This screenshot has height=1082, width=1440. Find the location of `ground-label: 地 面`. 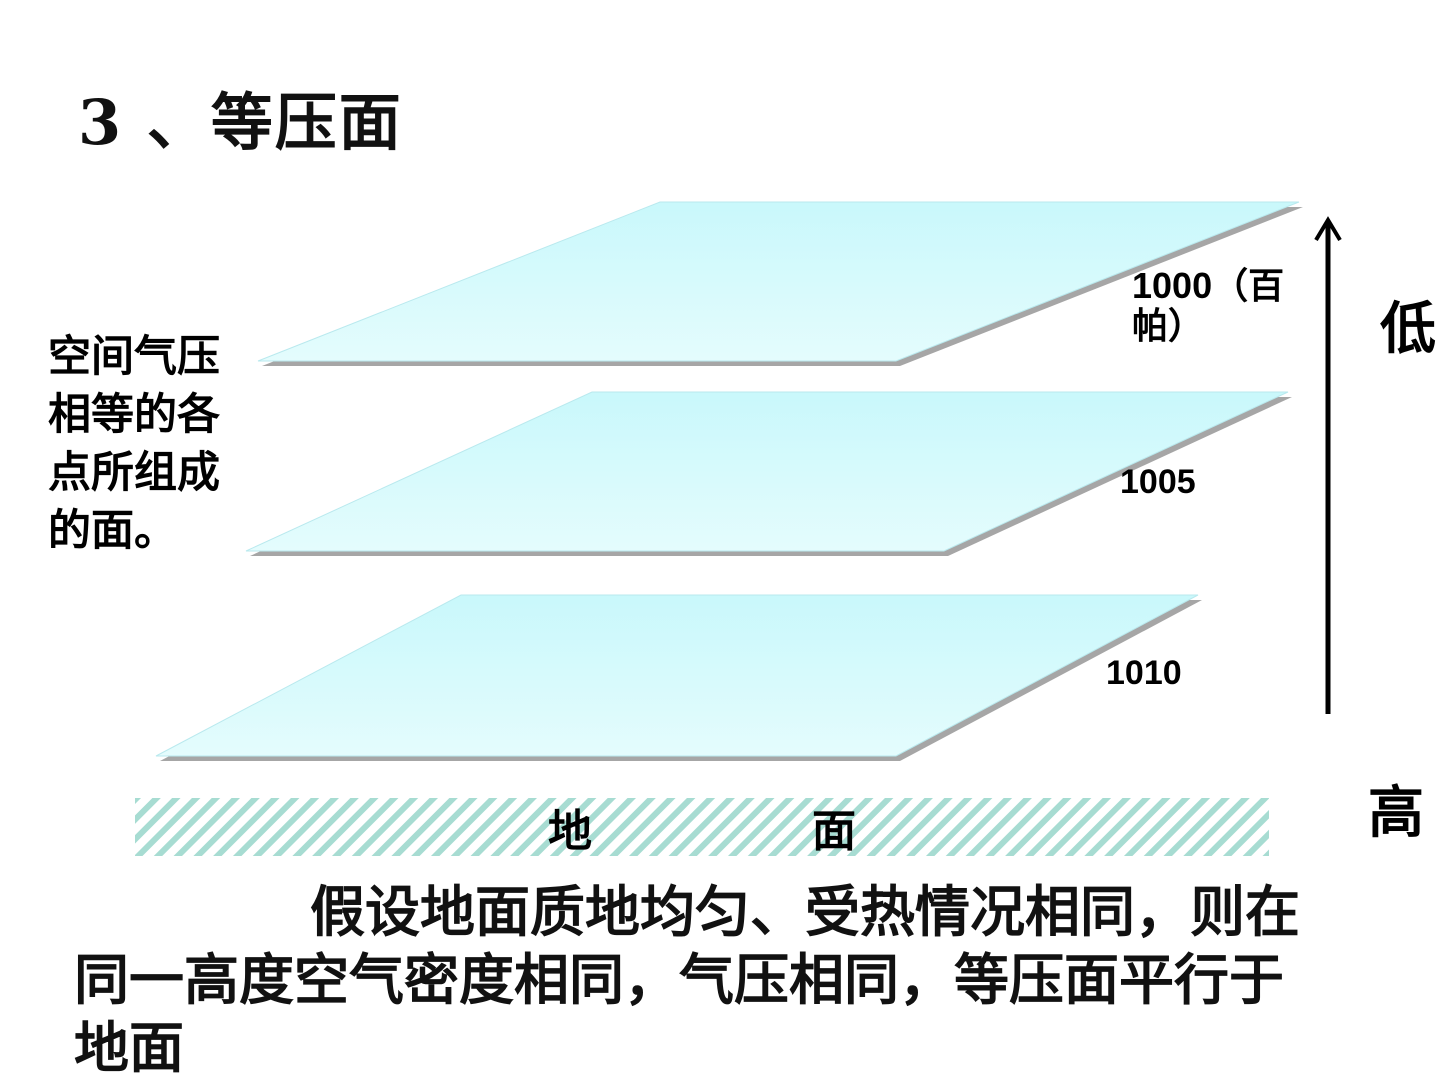

ground-label: 地 面 is located at coordinates (702, 827).